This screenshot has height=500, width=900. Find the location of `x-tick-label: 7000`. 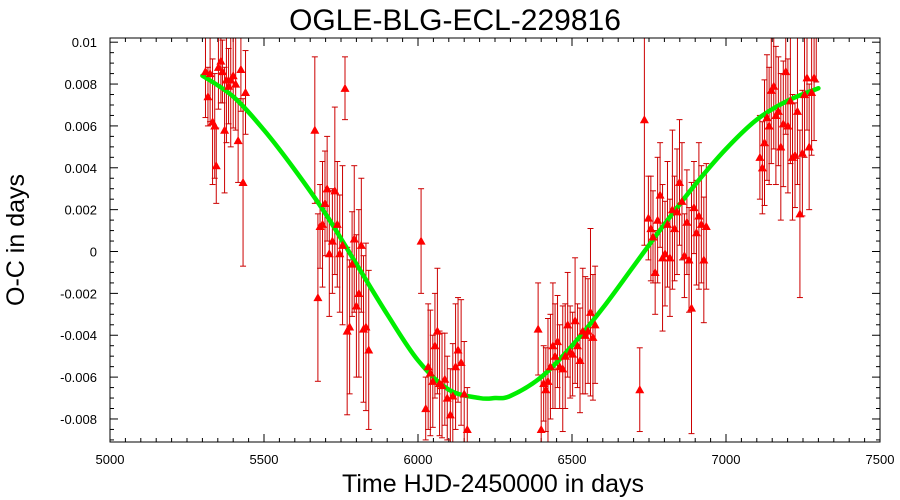

x-tick-label: 7000 is located at coordinates (726, 459).